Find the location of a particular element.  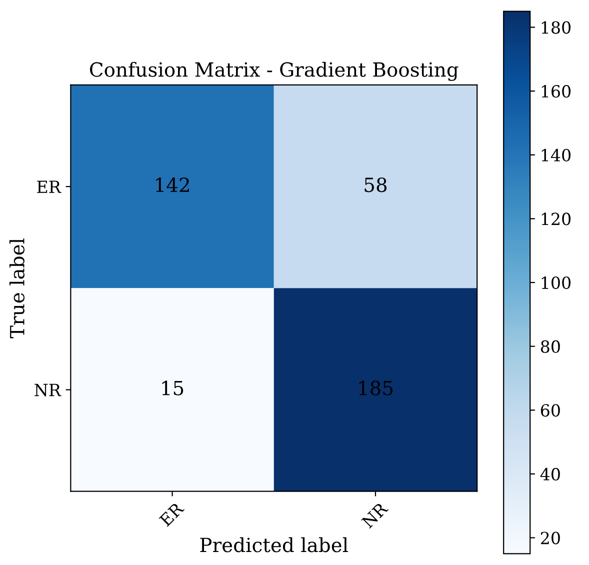

y-axis-title: True label is located at coordinates (16, 288).